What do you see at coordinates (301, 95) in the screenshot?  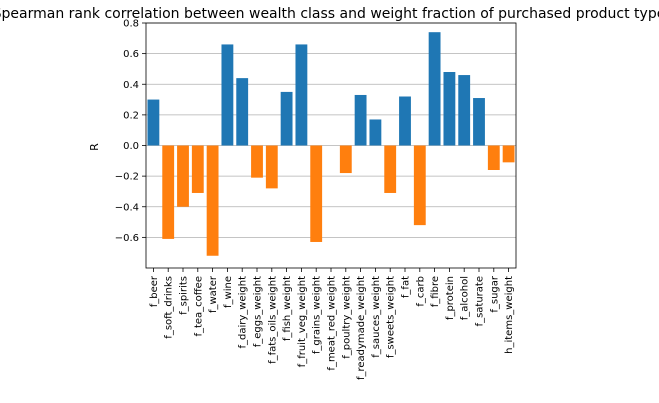 I see `bar-f-fruit-veg-weight` at bounding box center [301, 95].